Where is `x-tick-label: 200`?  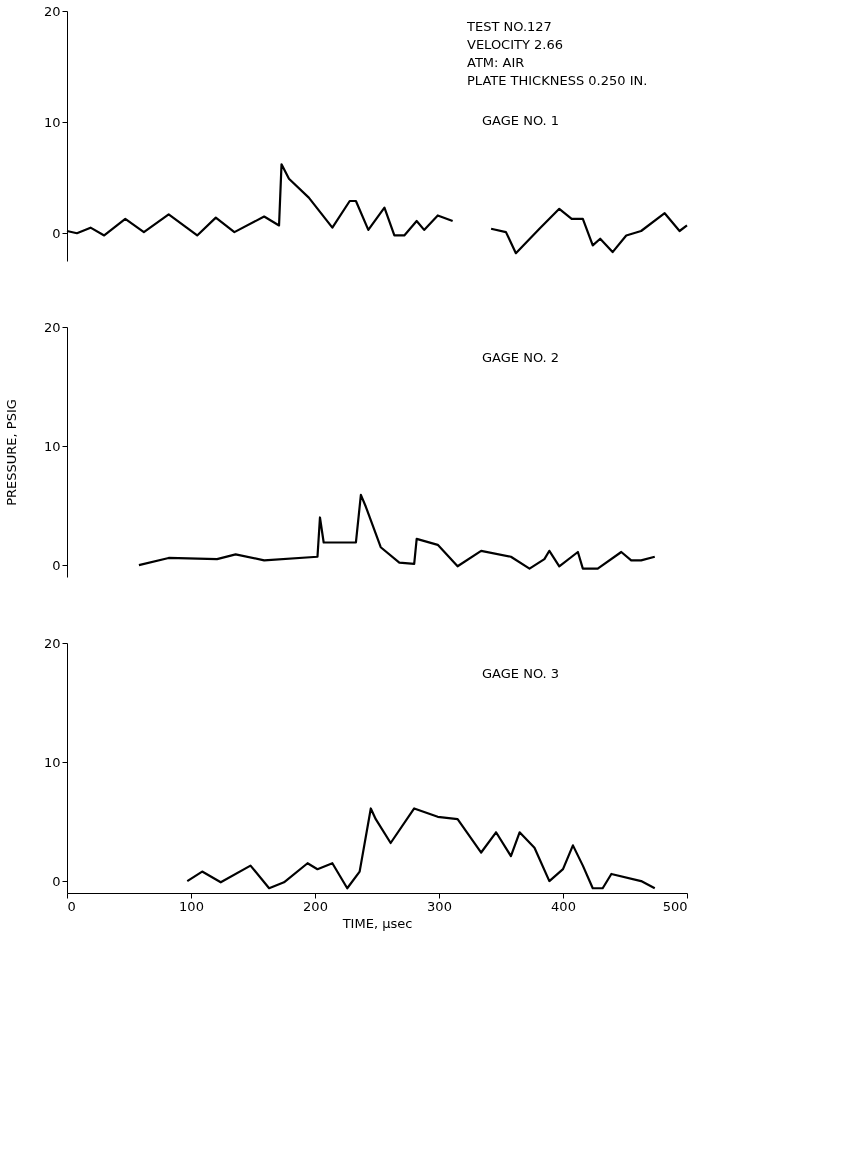 x-tick-label: 200 is located at coordinates (315, 906).